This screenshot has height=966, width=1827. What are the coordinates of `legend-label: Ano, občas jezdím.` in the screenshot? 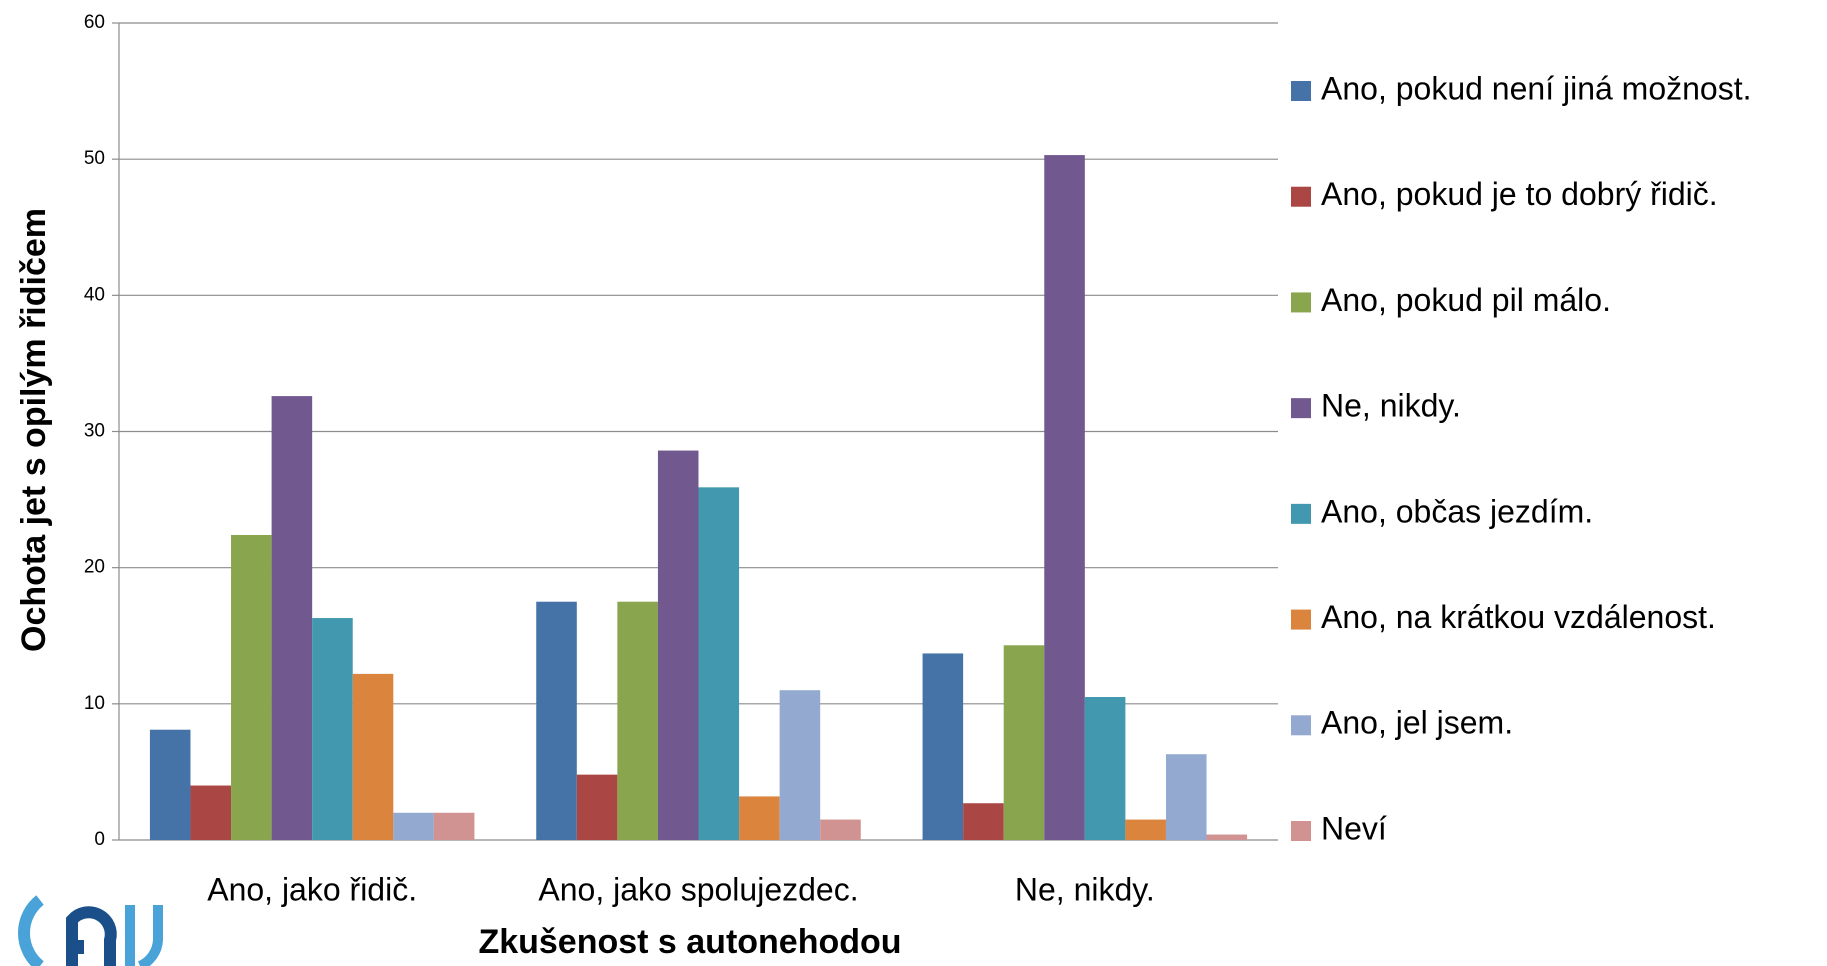 It's located at (1457, 511).